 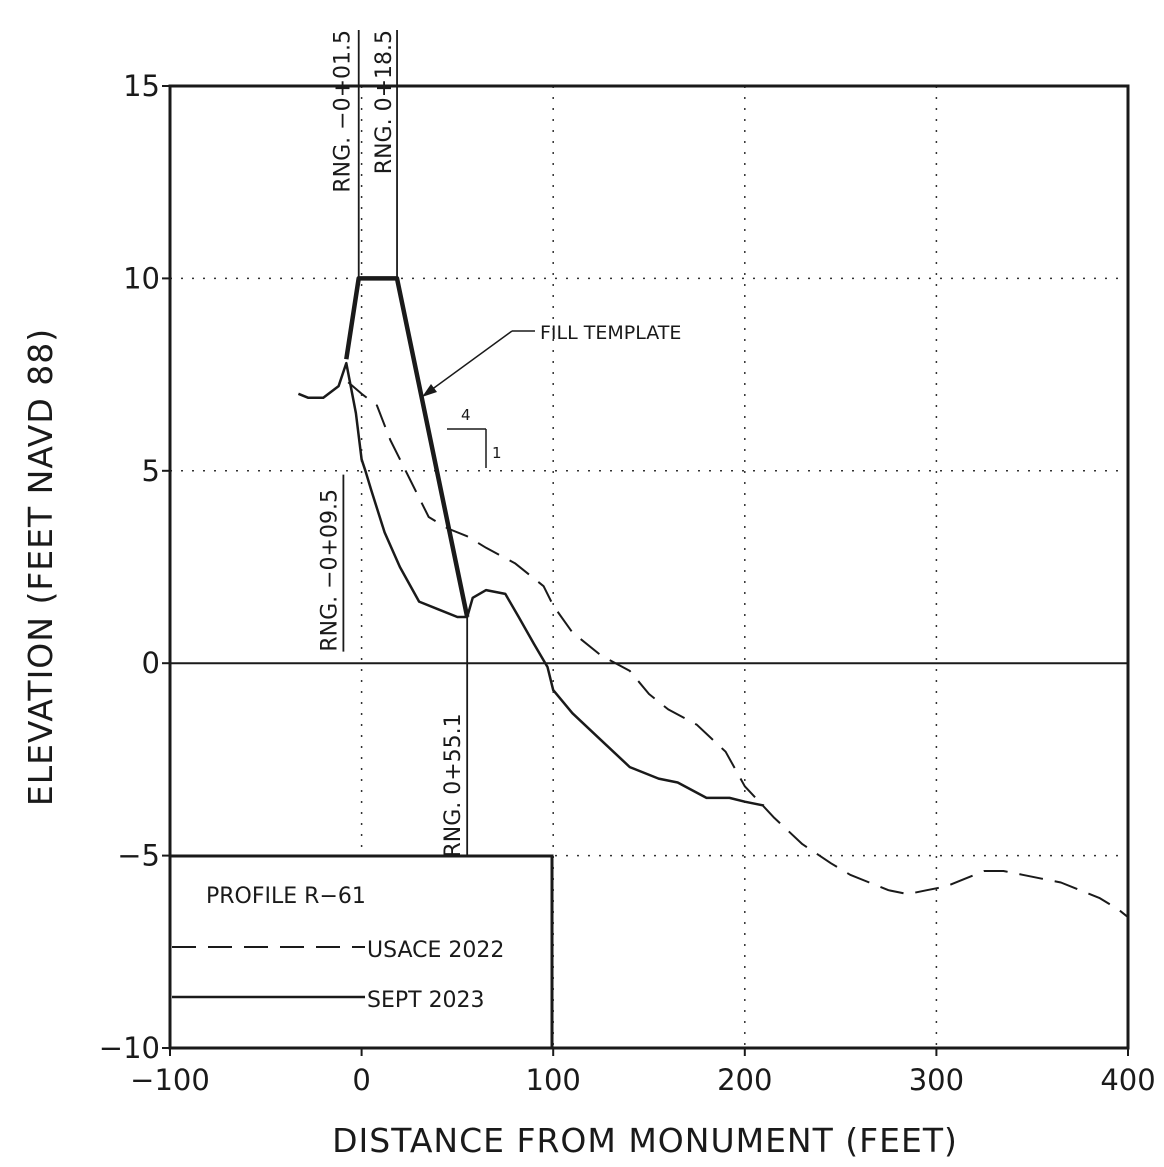 What do you see at coordinates (343, 111) in the screenshot?
I see `range-label: RNG. −0+01.5` at bounding box center [343, 111].